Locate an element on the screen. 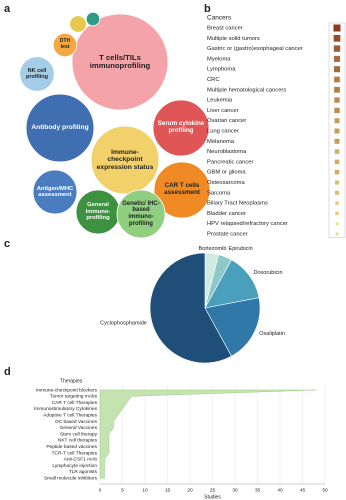 Image resolution: width=346 pixels, height=500 pixels. list-label: HPV relapsed/refractory cancer is located at coordinates (247, 224).